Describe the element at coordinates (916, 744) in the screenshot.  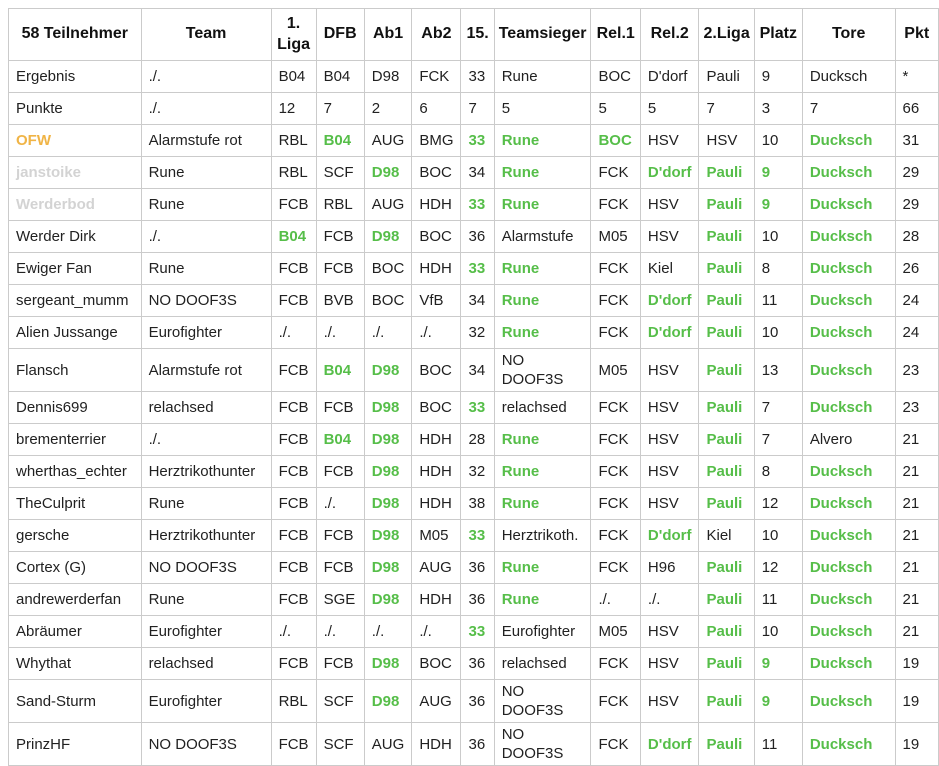
I see `data-cell: 19` at that location.